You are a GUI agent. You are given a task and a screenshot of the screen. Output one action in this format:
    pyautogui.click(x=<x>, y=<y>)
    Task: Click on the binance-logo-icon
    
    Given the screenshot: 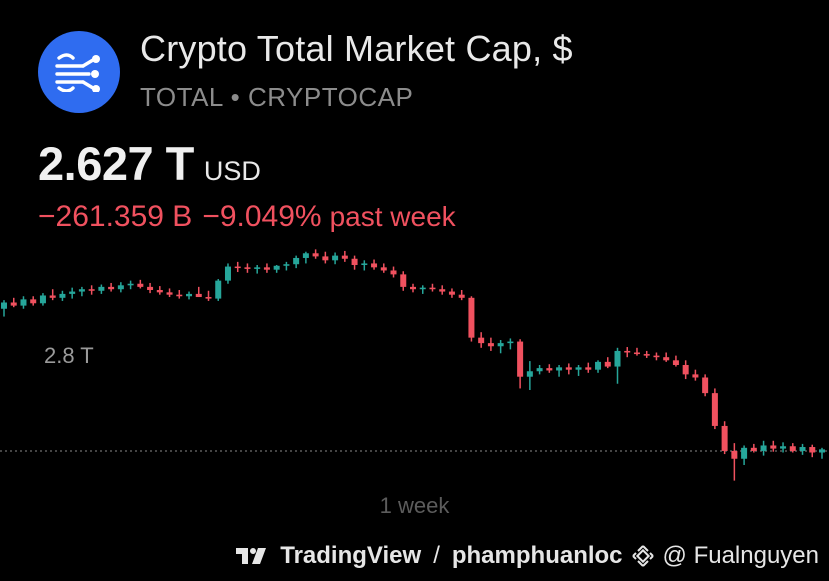 What is the action you would take?
    pyautogui.click(x=643, y=556)
    